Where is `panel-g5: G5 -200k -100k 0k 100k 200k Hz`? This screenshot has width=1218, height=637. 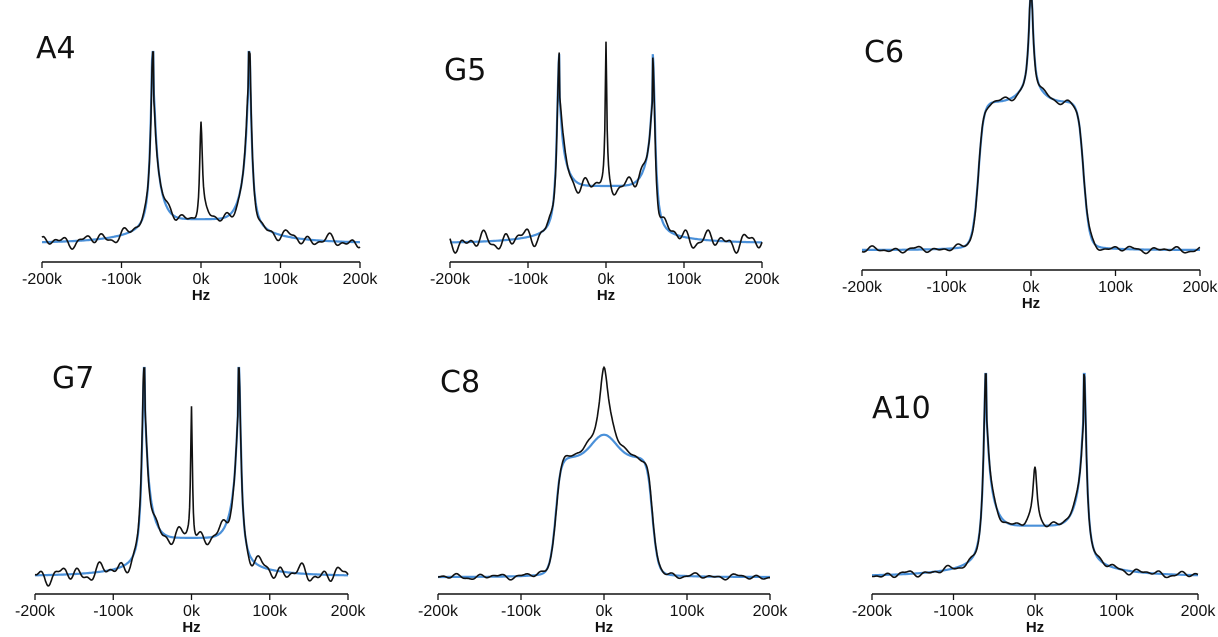 panel-g5: G5 -200k -100k 0k 100k 200k Hz is located at coordinates (605, 172).